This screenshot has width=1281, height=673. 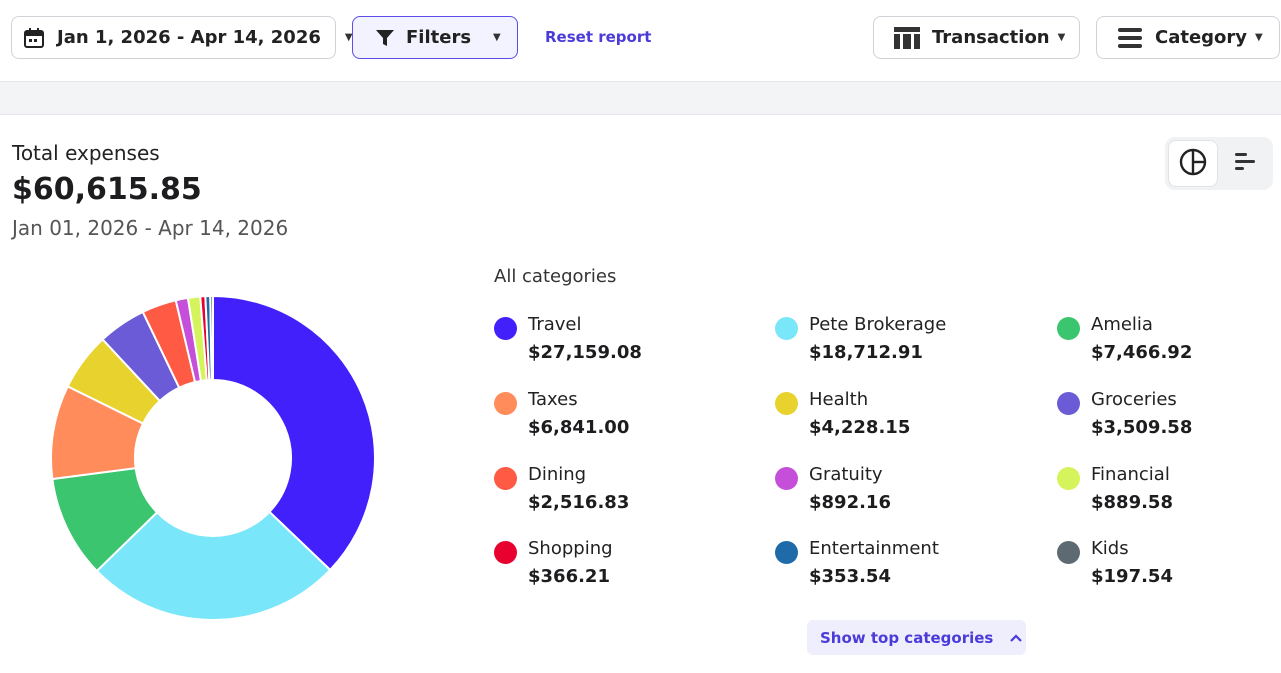 I want to click on legend-category-amount: $4,228.15, so click(x=860, y=427).